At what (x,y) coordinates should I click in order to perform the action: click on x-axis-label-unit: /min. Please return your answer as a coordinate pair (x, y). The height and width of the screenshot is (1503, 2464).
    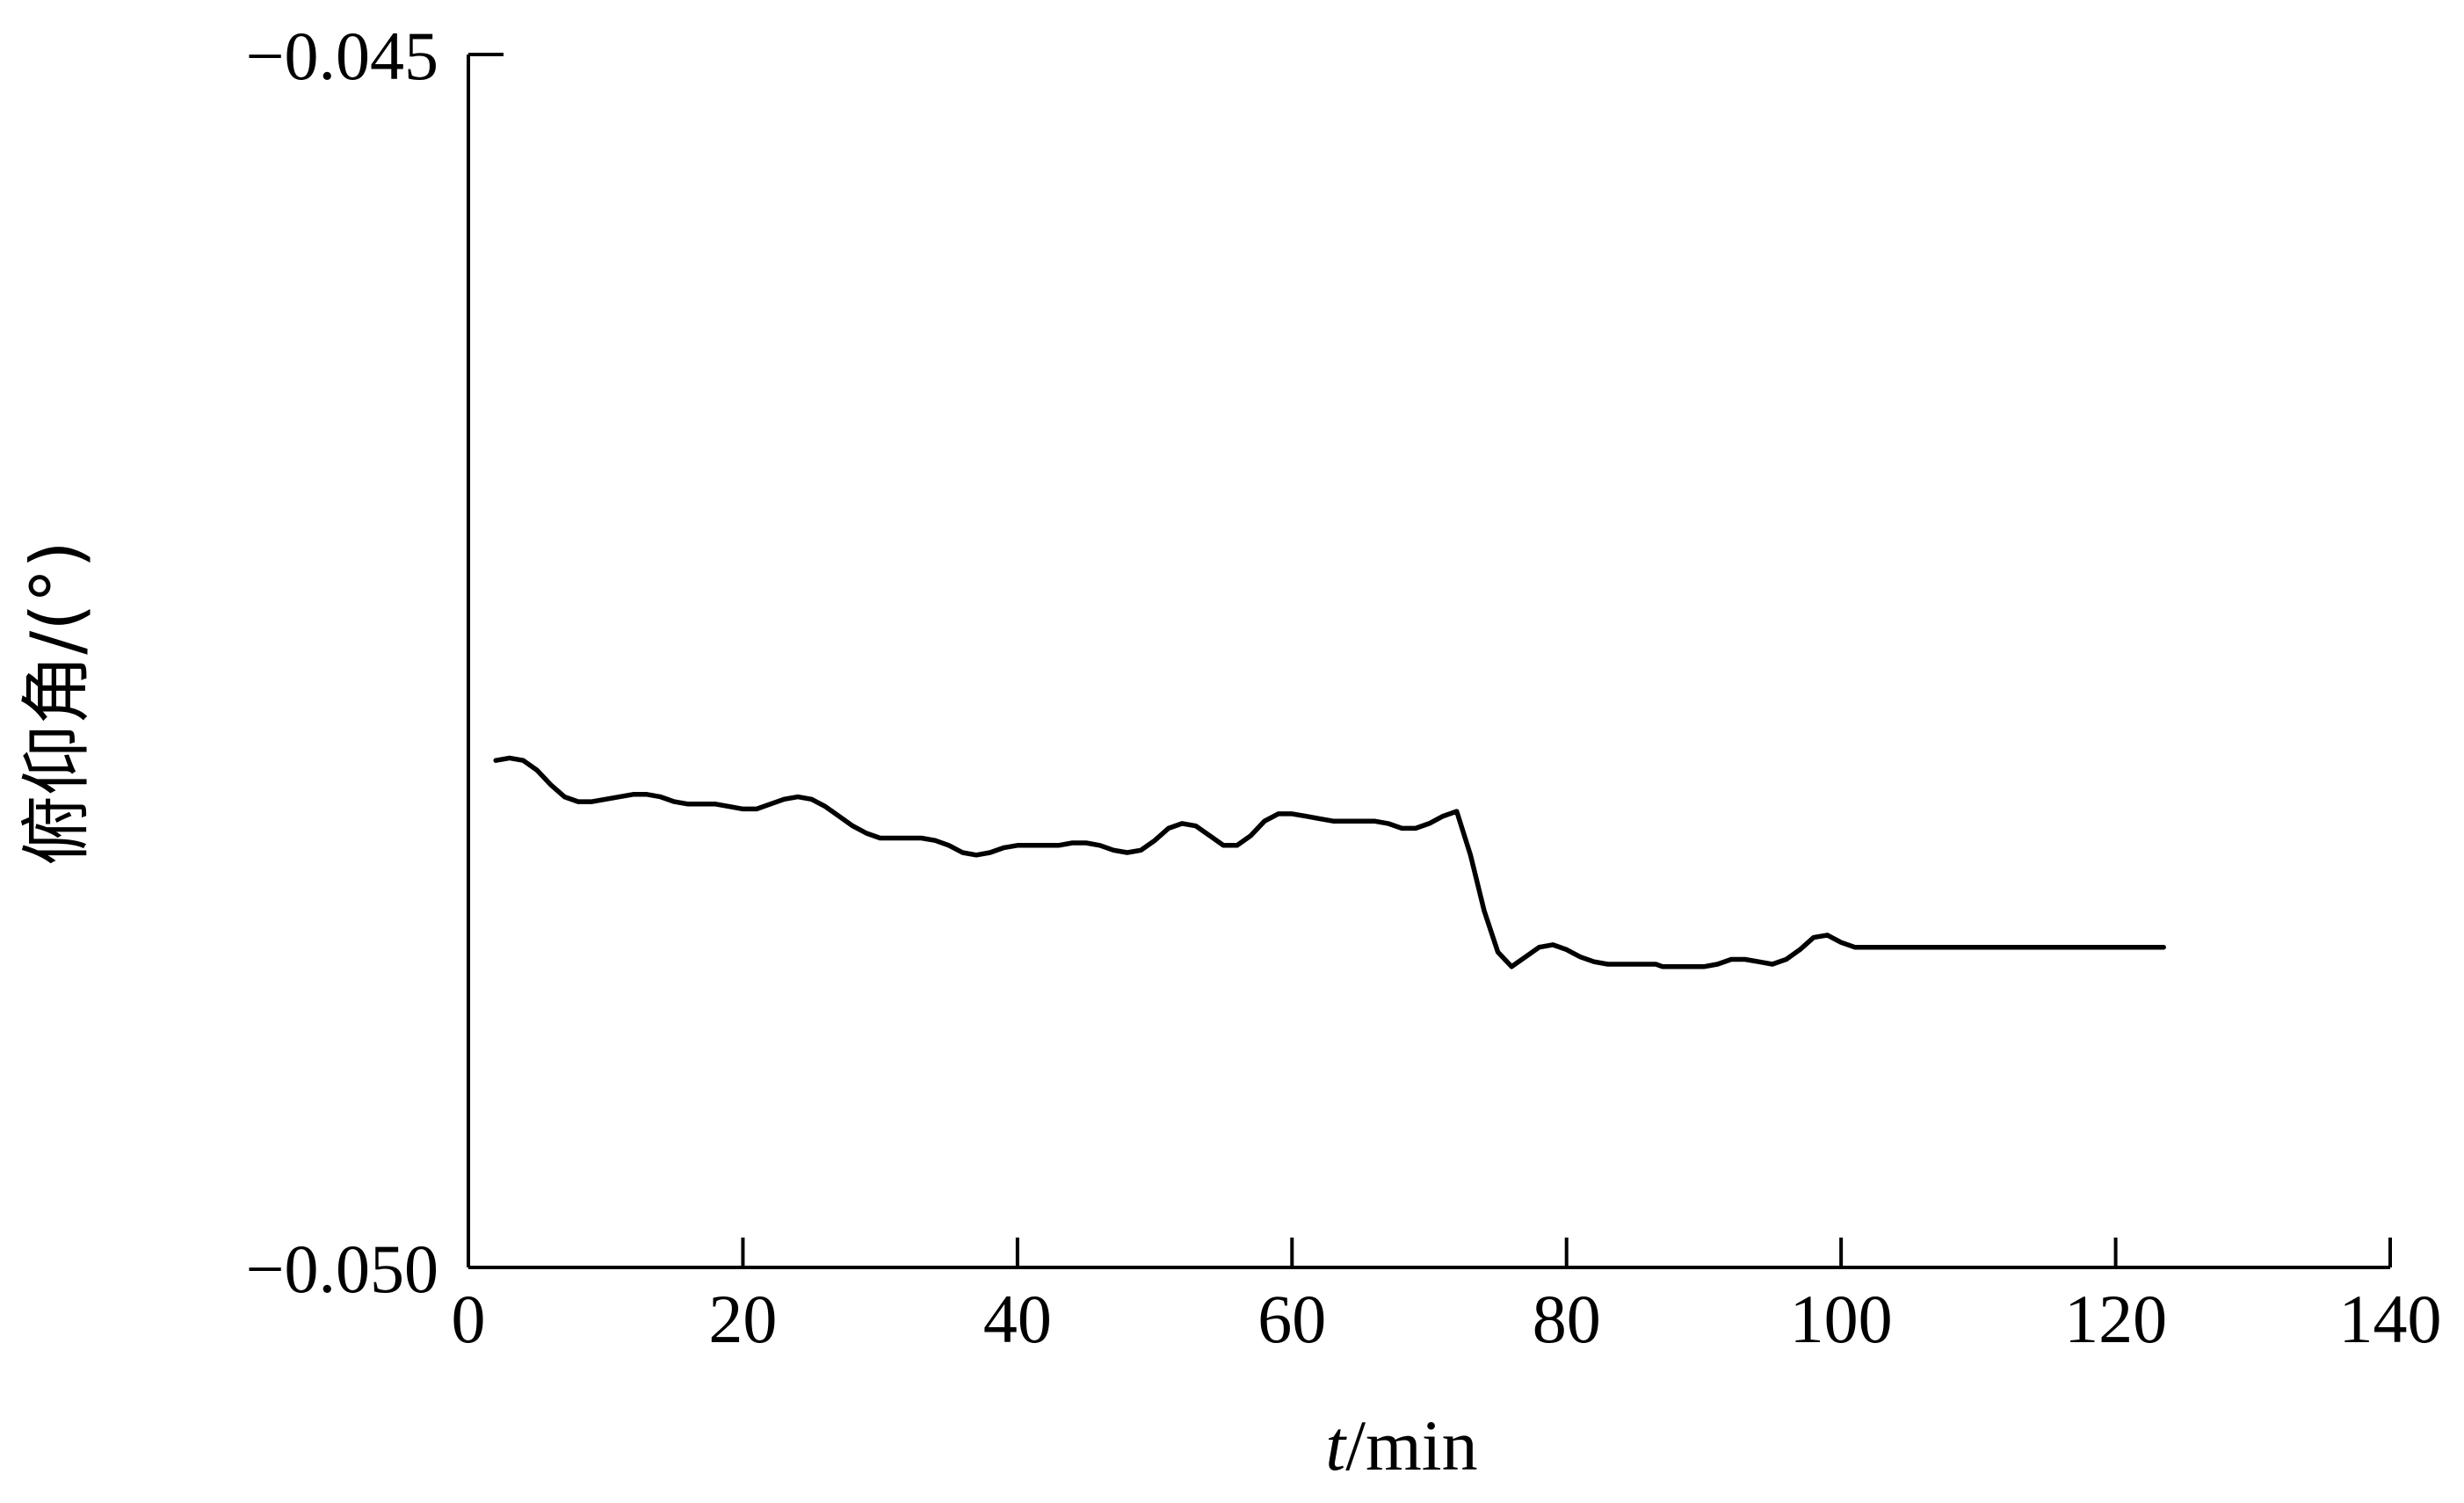
    Looking at the image, I should click on (1411, 1445).